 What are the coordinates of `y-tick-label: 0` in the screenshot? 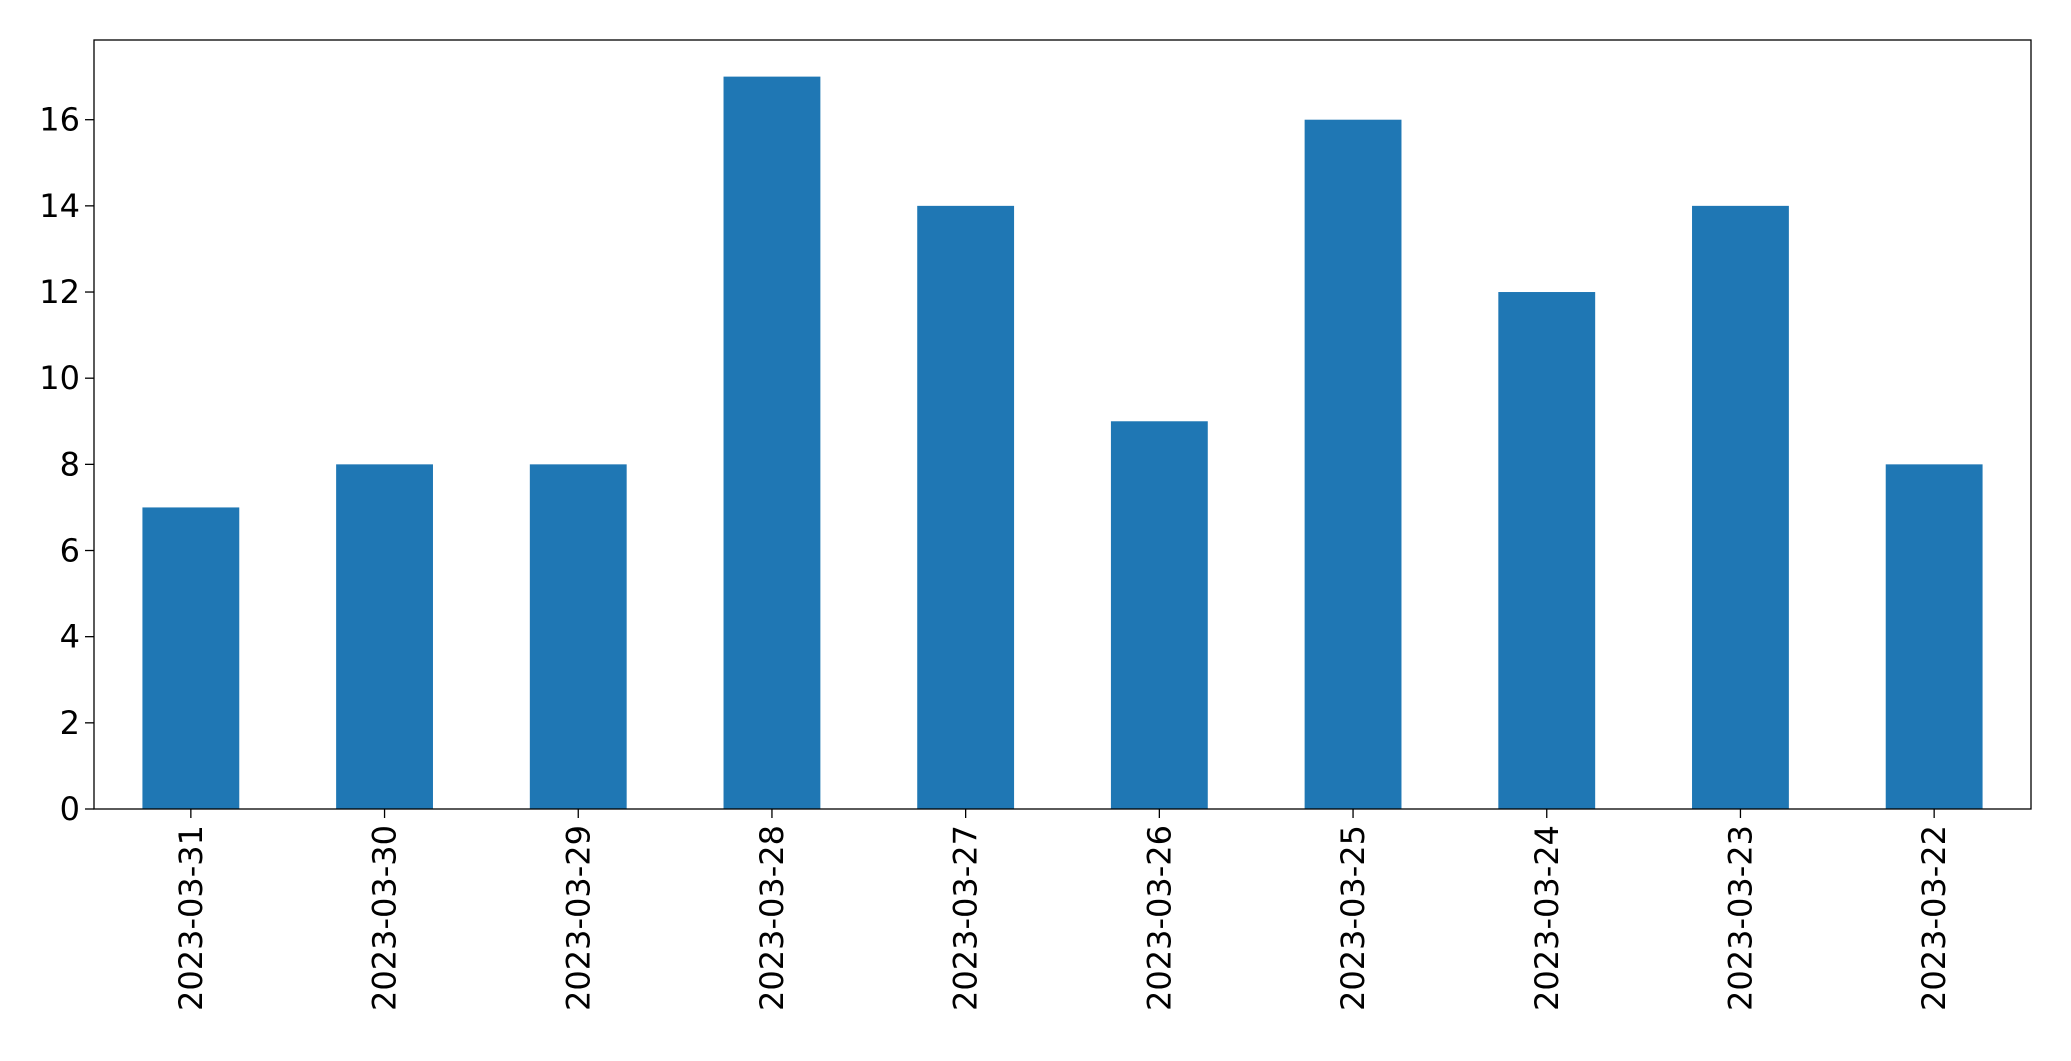 It's located at (70, 809).